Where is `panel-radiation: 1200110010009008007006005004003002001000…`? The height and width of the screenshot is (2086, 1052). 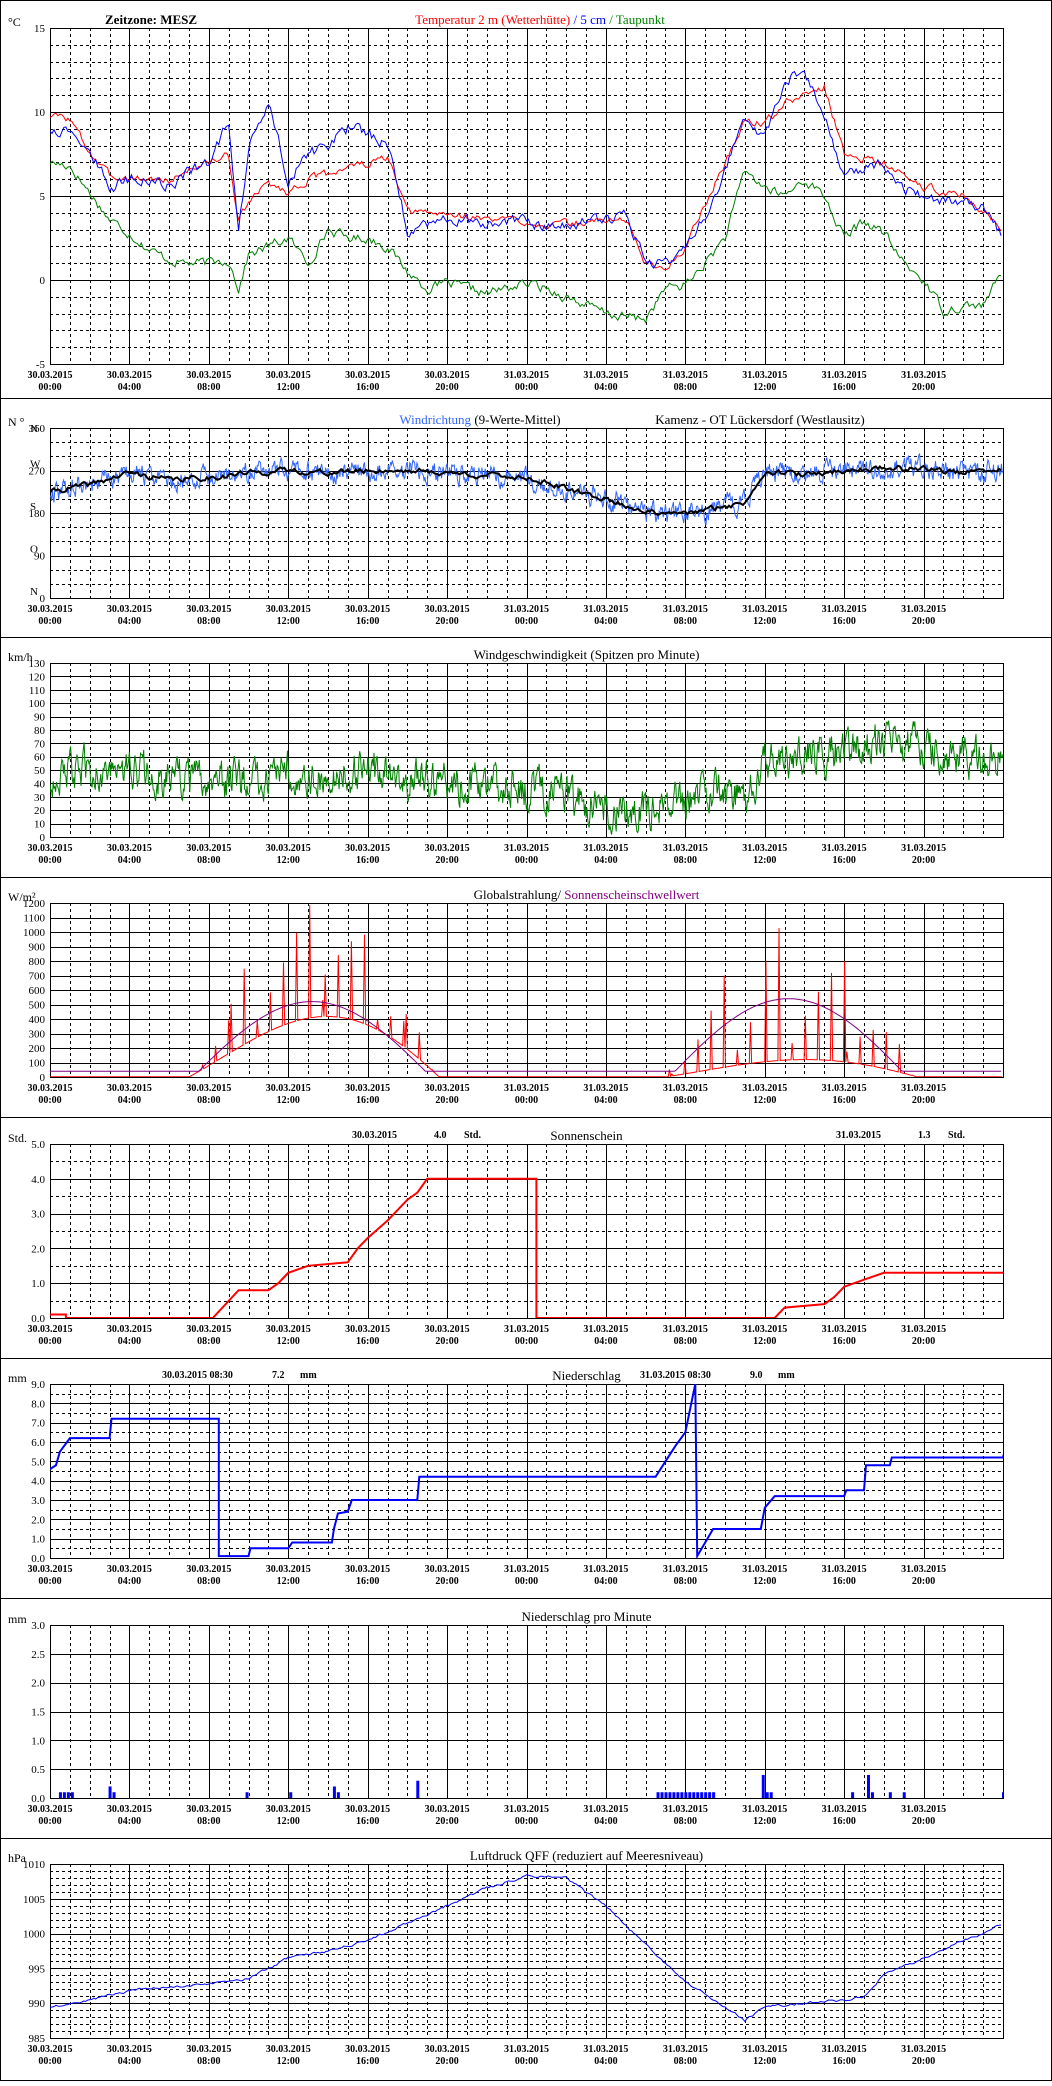
panel-radiation: 1200110010009008007006005004003002001000… is located at coordinates (526, 1002).